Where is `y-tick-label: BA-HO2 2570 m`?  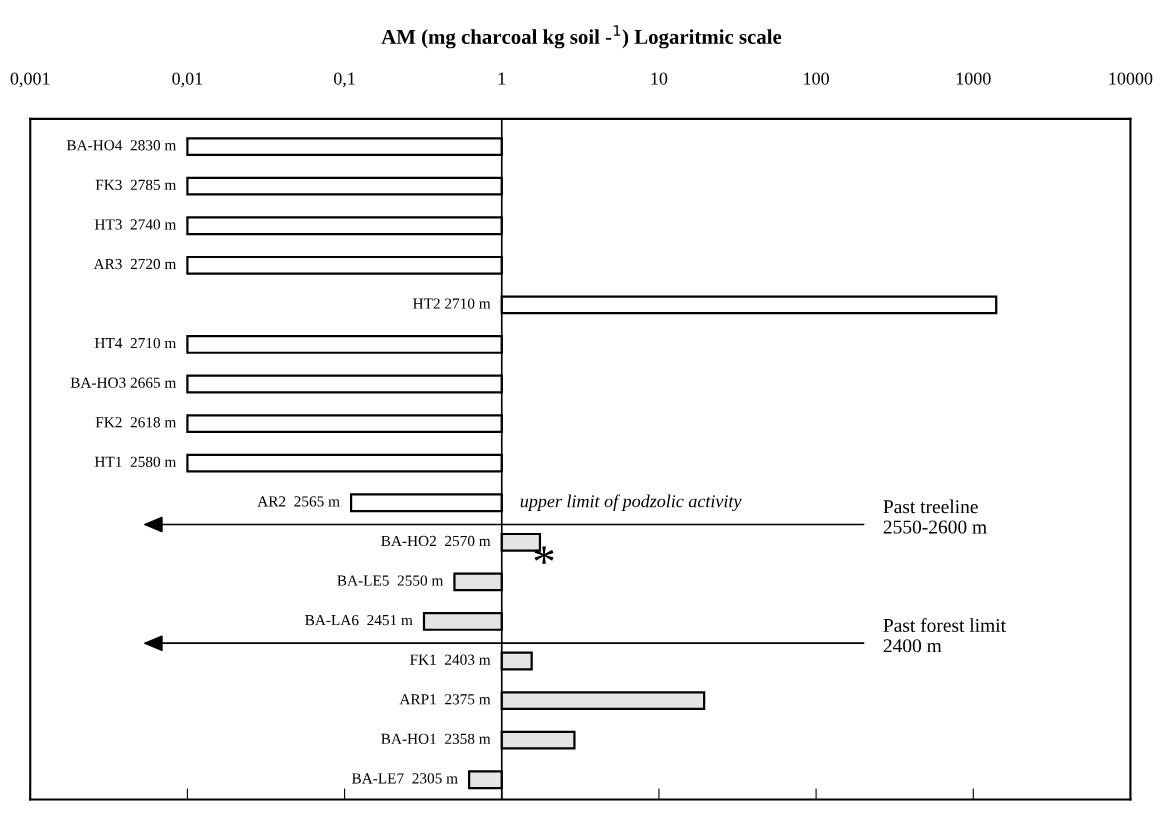
y-tick-label: BA-HO2 2570 m is located at coordinates (436, 541).